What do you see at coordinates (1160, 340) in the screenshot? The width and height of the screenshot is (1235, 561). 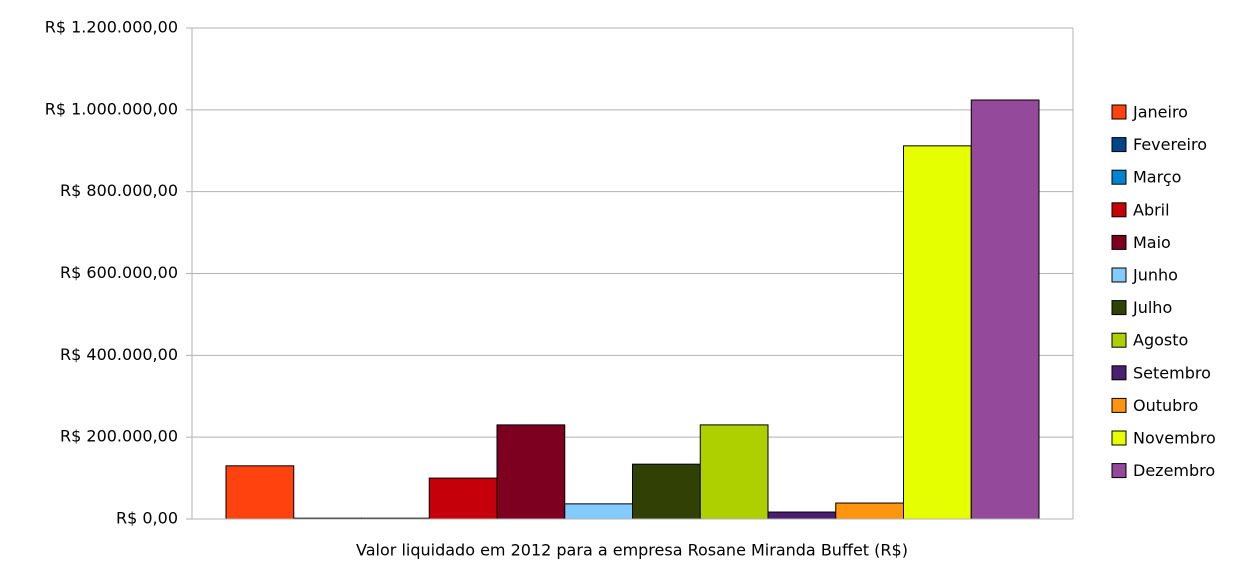 I see `legend-label: Agosto` at bounding box center [1160, 340].